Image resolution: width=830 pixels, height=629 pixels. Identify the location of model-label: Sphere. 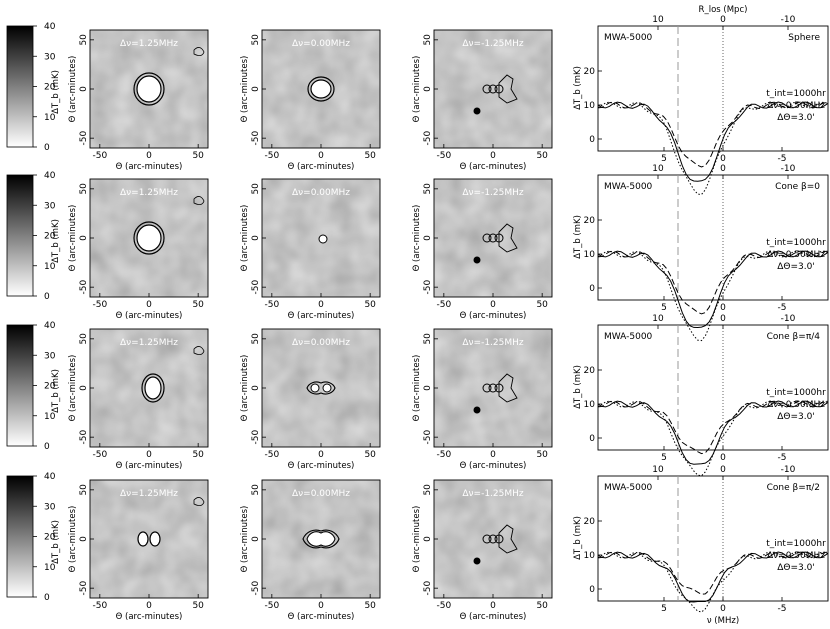
(804, 38).